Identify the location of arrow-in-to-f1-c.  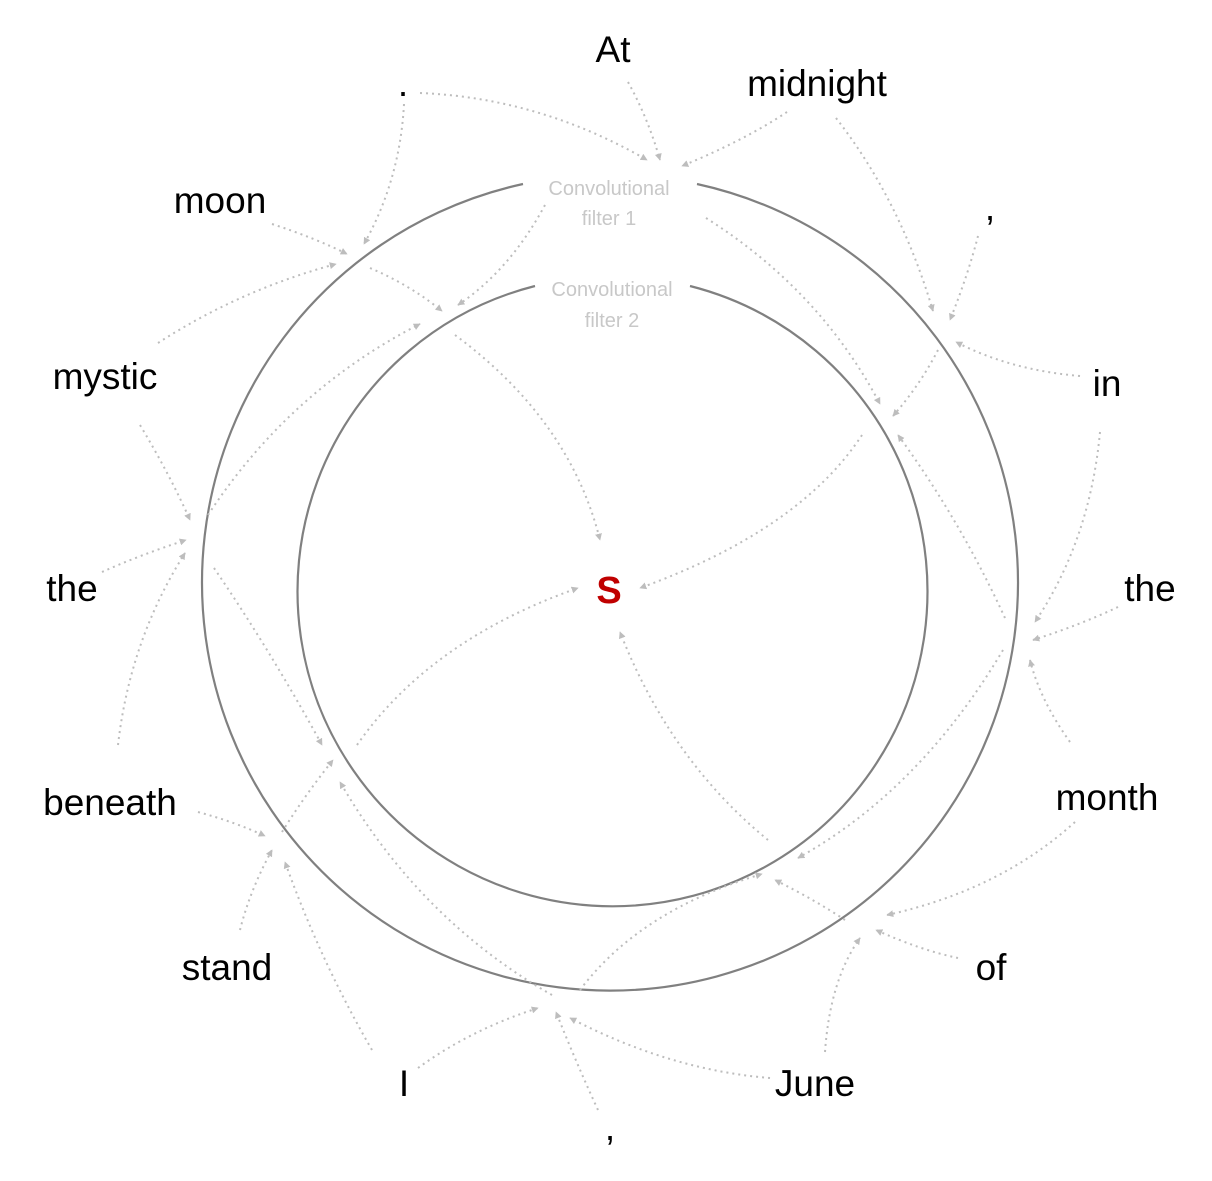
(1067, 527).